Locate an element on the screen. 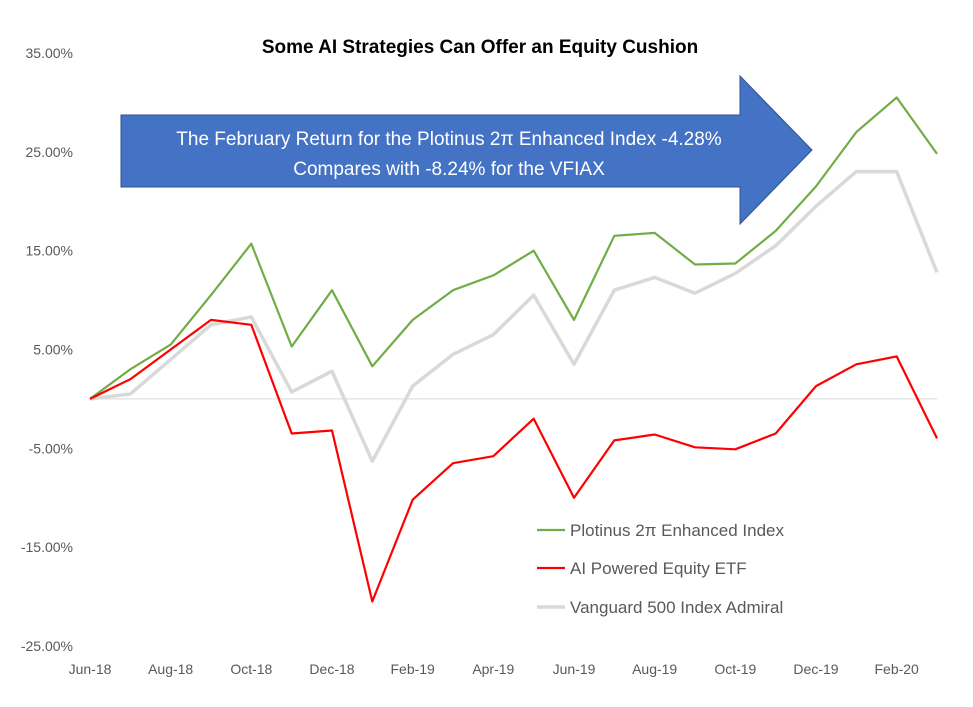  x-tick-label: Apr-19 is located at coordinates (493, 669).